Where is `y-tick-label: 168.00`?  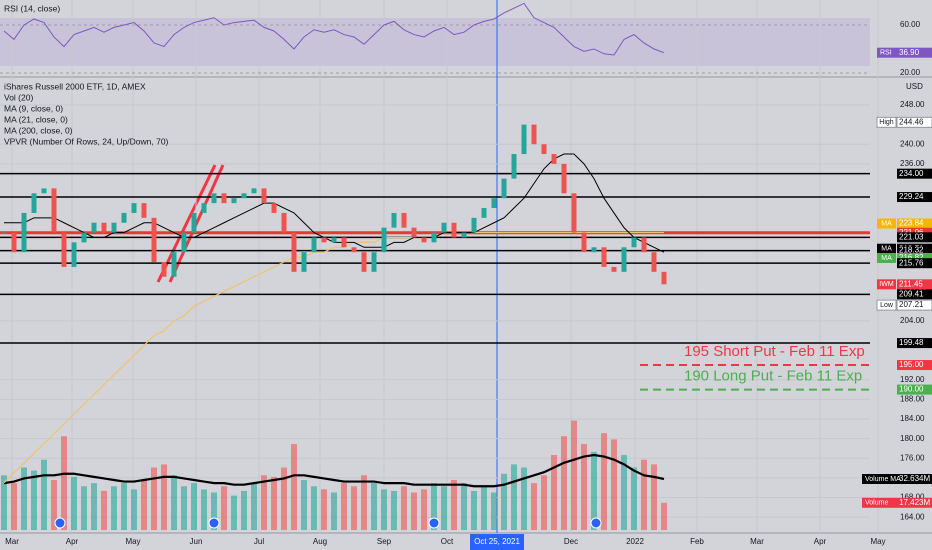 y-tick-label: 168.00 is located at coordinates (912, 497).